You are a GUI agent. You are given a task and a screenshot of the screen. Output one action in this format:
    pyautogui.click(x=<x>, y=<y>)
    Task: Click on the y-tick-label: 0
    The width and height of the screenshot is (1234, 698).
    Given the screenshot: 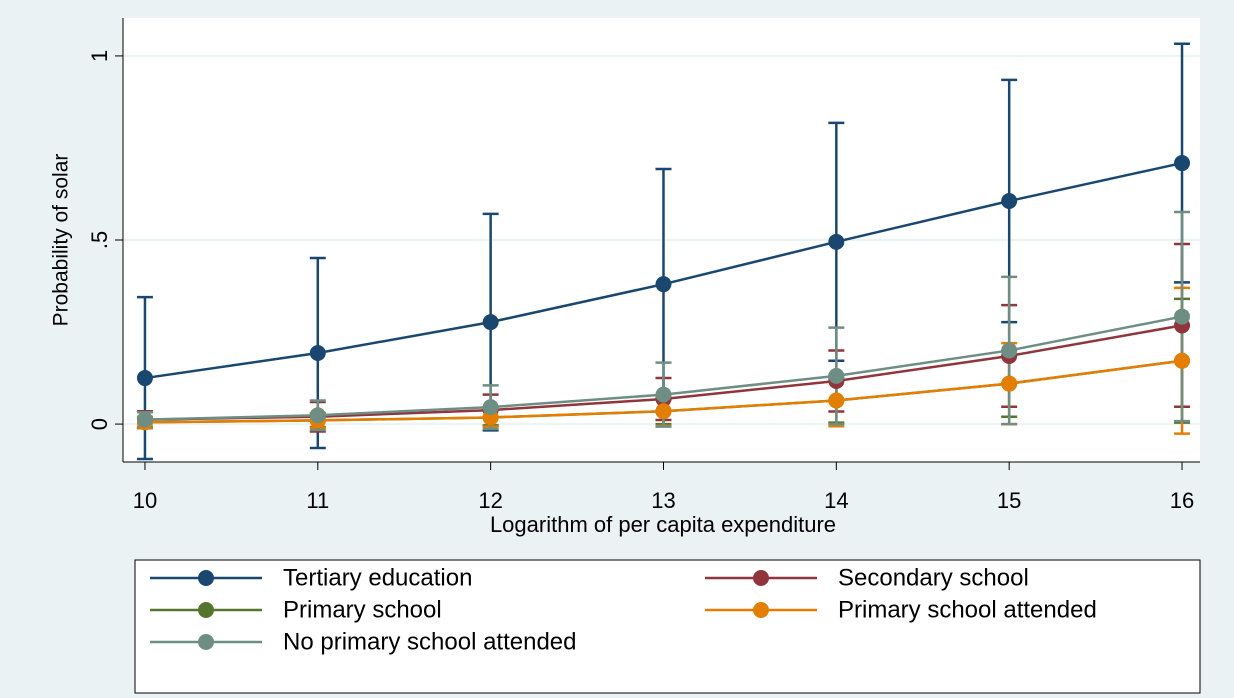 What is the action you would take?
    pyautogui.click(x=99, y=424)
    